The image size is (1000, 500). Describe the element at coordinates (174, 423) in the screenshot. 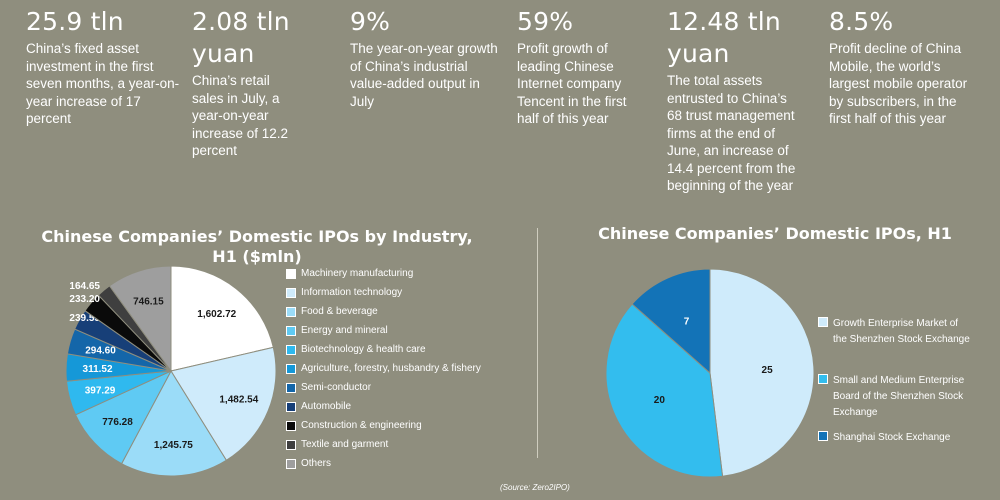

I see `pie-slice-food-beverage` at that location.